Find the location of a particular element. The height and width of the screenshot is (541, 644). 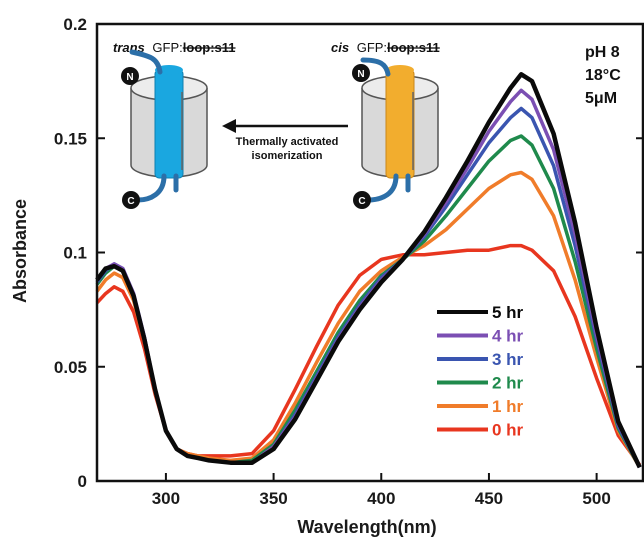

condition-temperature: 18°C is located at coordinates (603, 75).